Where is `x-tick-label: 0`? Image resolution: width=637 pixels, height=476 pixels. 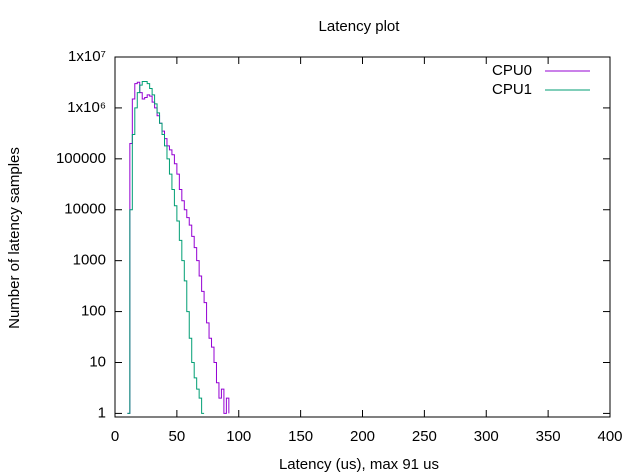
x-tick-label: 0 is located at coordinates (115, 436).